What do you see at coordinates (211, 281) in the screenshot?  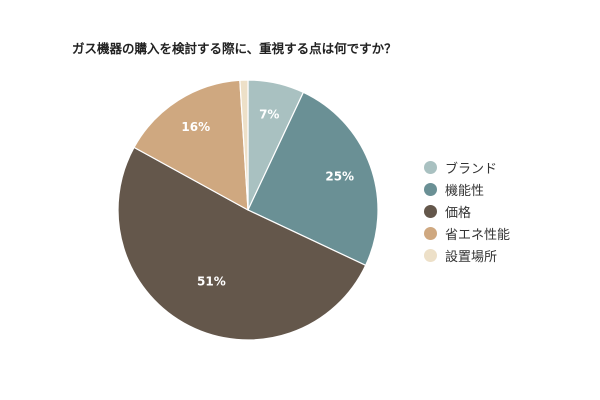 I see `slice-value-label-3: 51%` at bounding box center [211, 281].